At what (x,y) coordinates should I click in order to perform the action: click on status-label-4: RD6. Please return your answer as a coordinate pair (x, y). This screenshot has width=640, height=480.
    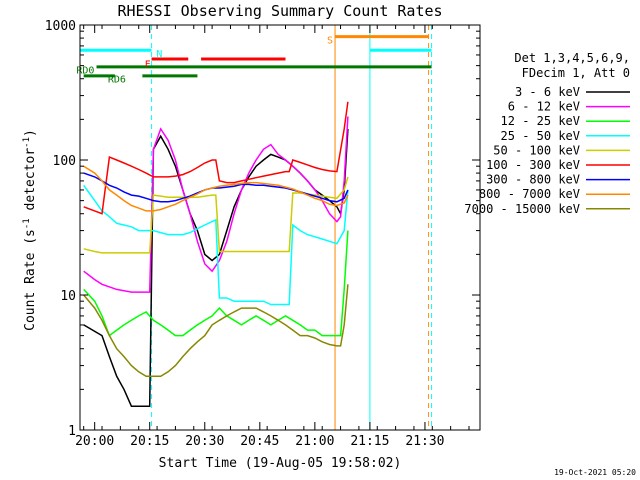
    Looking at the image, I should click on (117, 80).